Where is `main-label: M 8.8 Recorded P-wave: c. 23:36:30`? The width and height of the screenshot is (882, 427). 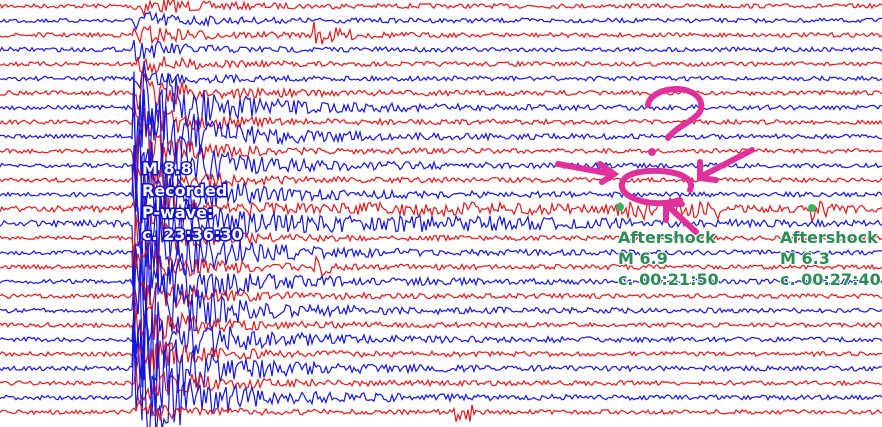 main-label: M 8.8 Recorded P-wave: c. 23:36:30 is located at coordinates (193, 202).